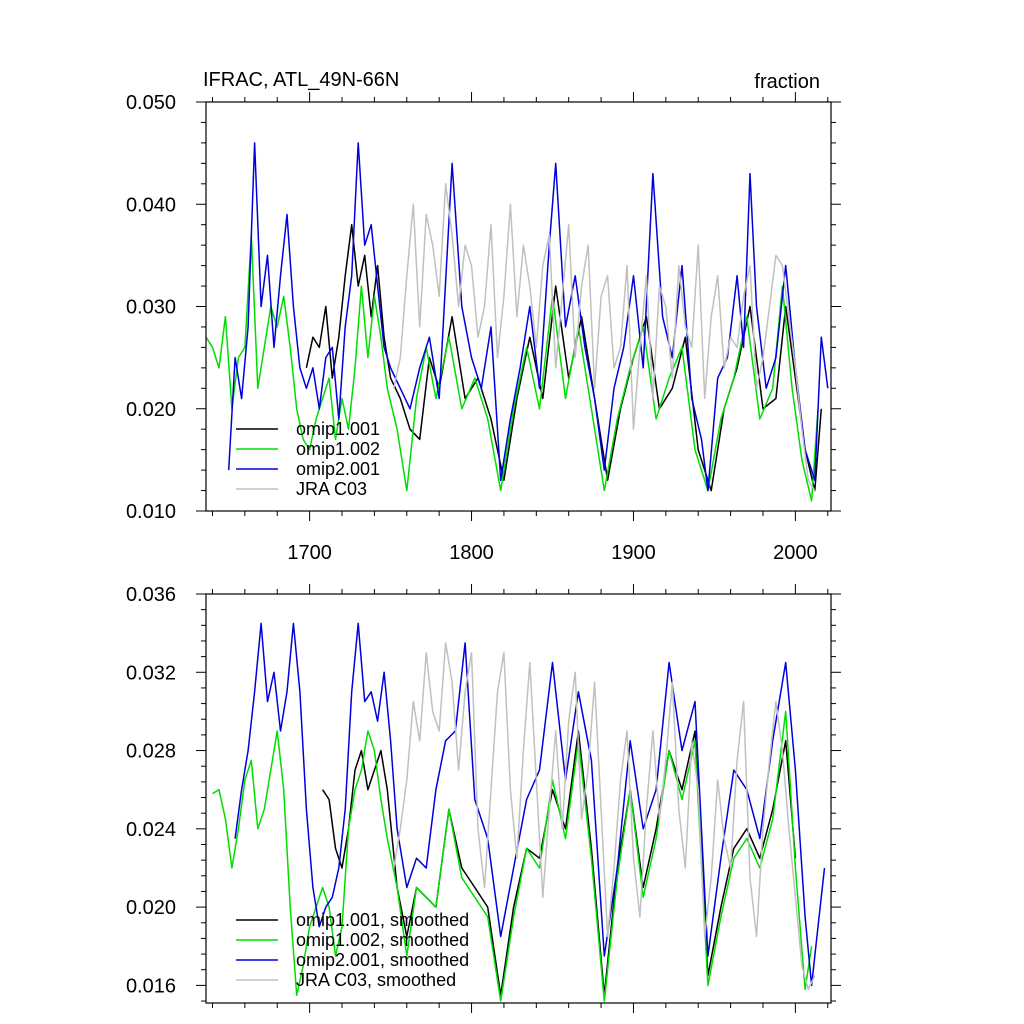 This screenshot has height=1024, width=1024. Describe the element at coordinates (151, 595) in the screenshot. I see `panel2-y-tick-label: 0.036` at that location.